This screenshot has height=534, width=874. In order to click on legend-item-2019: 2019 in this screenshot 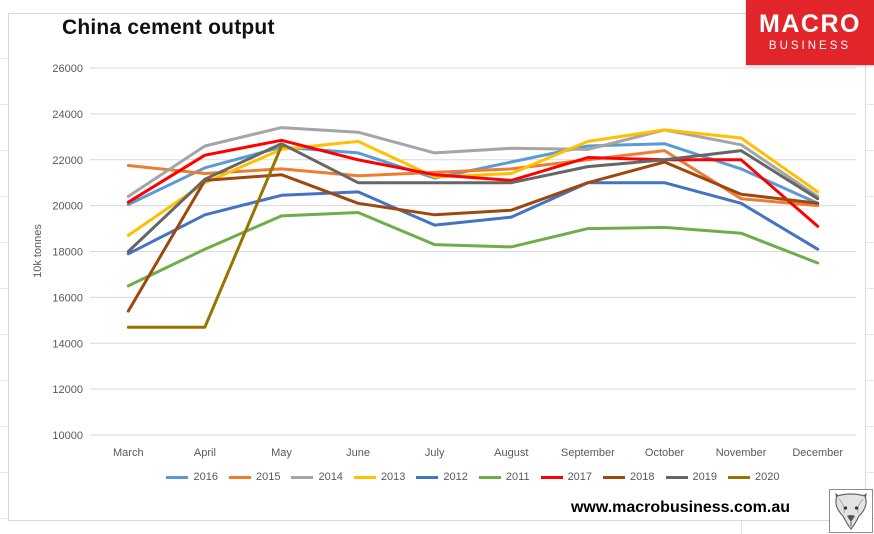, I will do `click(691, 477)`.